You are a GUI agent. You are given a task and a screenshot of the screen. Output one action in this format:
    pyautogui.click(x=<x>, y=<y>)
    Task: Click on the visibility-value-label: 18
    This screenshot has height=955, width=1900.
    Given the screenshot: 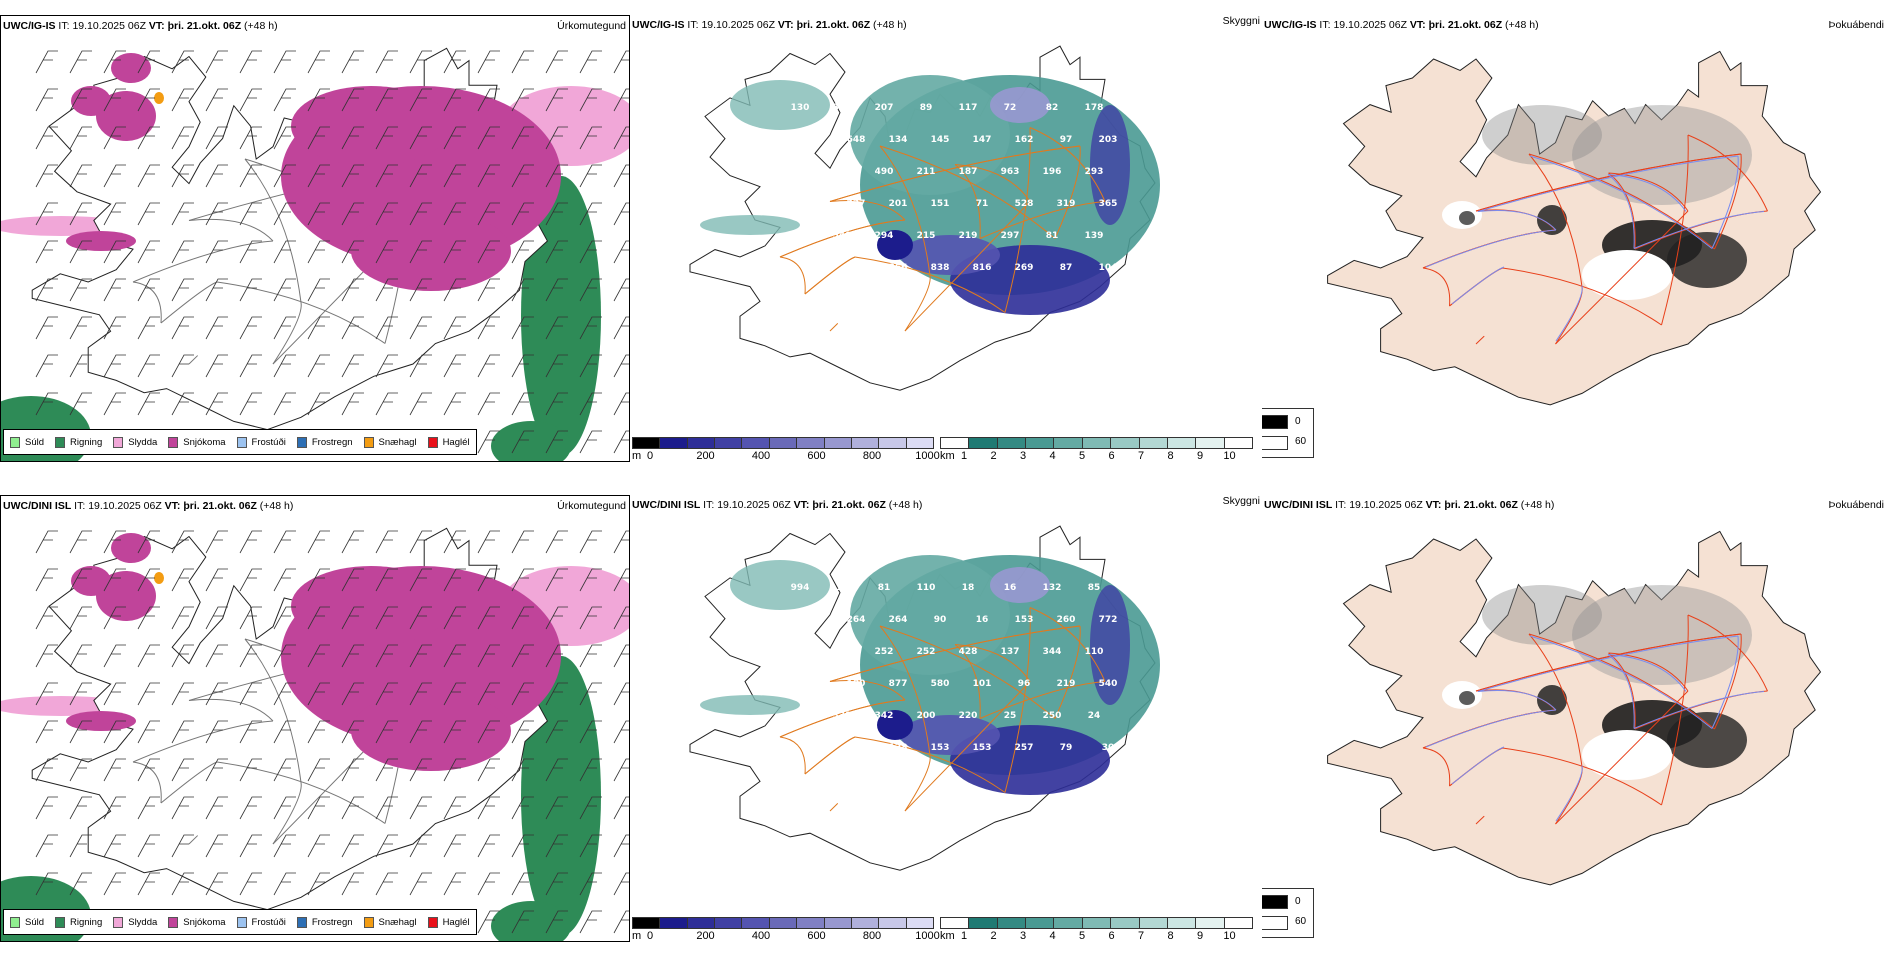 What is the action you would take?
    pyautogui.click(x=968, y=588)
    